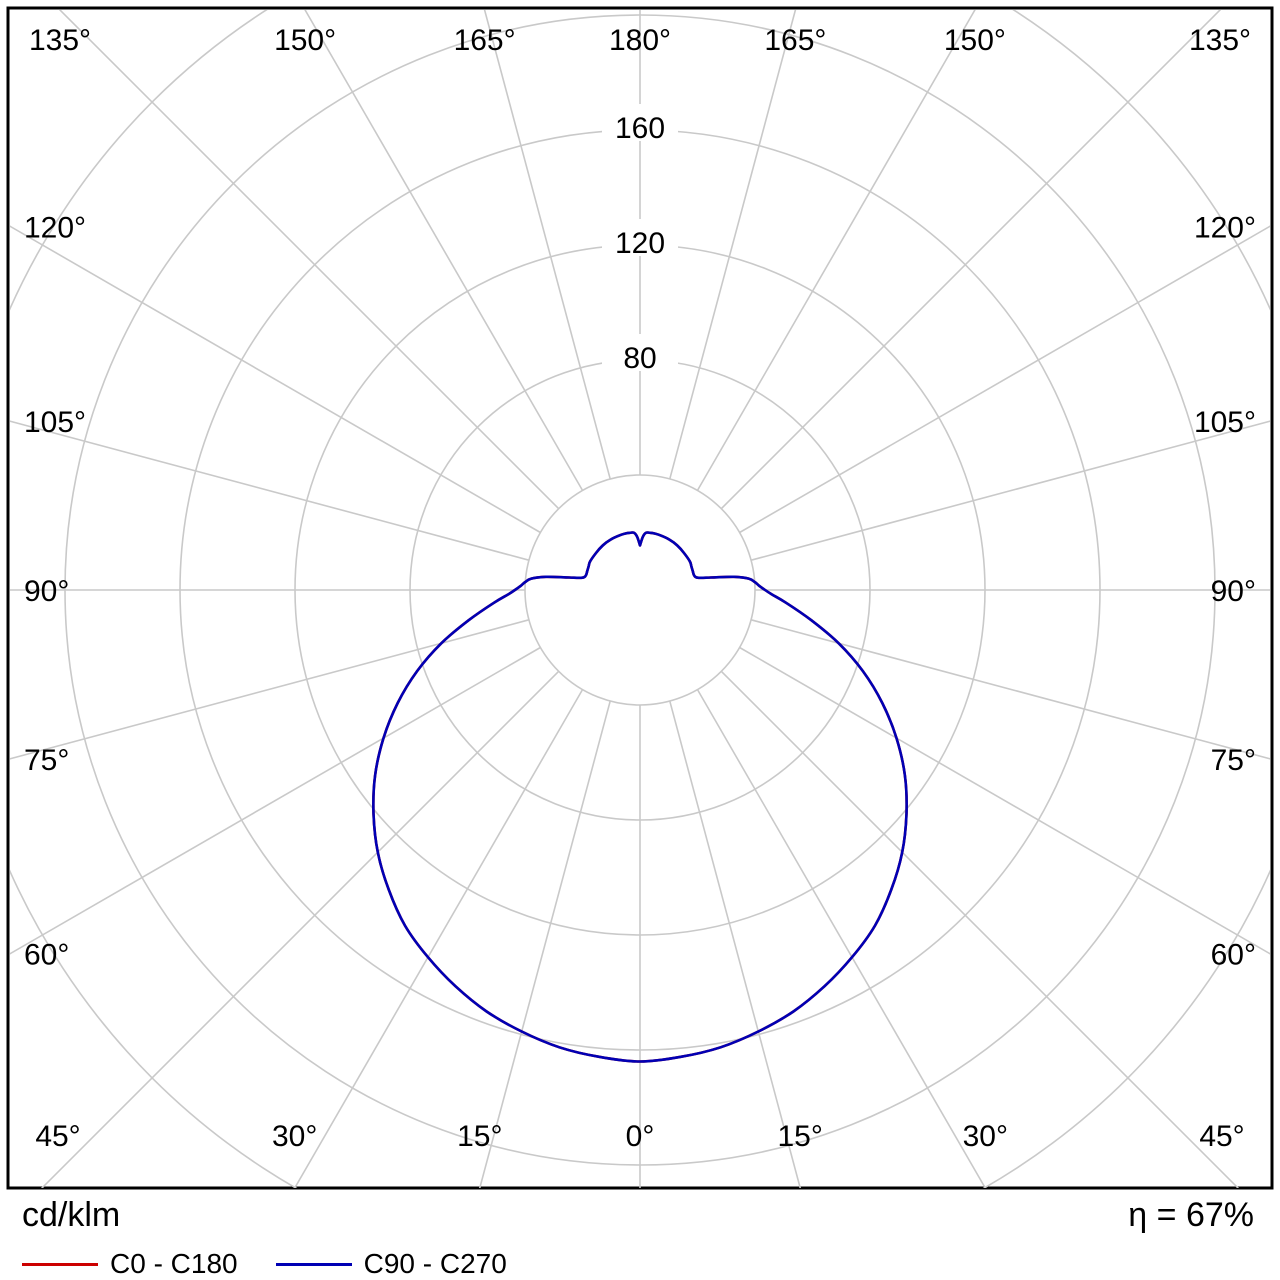 Image resolution: width=1280 pixels, height=1280 pixels. I want to click on legend-label-c90-c270: C90 - C270, so click(435, 1263).